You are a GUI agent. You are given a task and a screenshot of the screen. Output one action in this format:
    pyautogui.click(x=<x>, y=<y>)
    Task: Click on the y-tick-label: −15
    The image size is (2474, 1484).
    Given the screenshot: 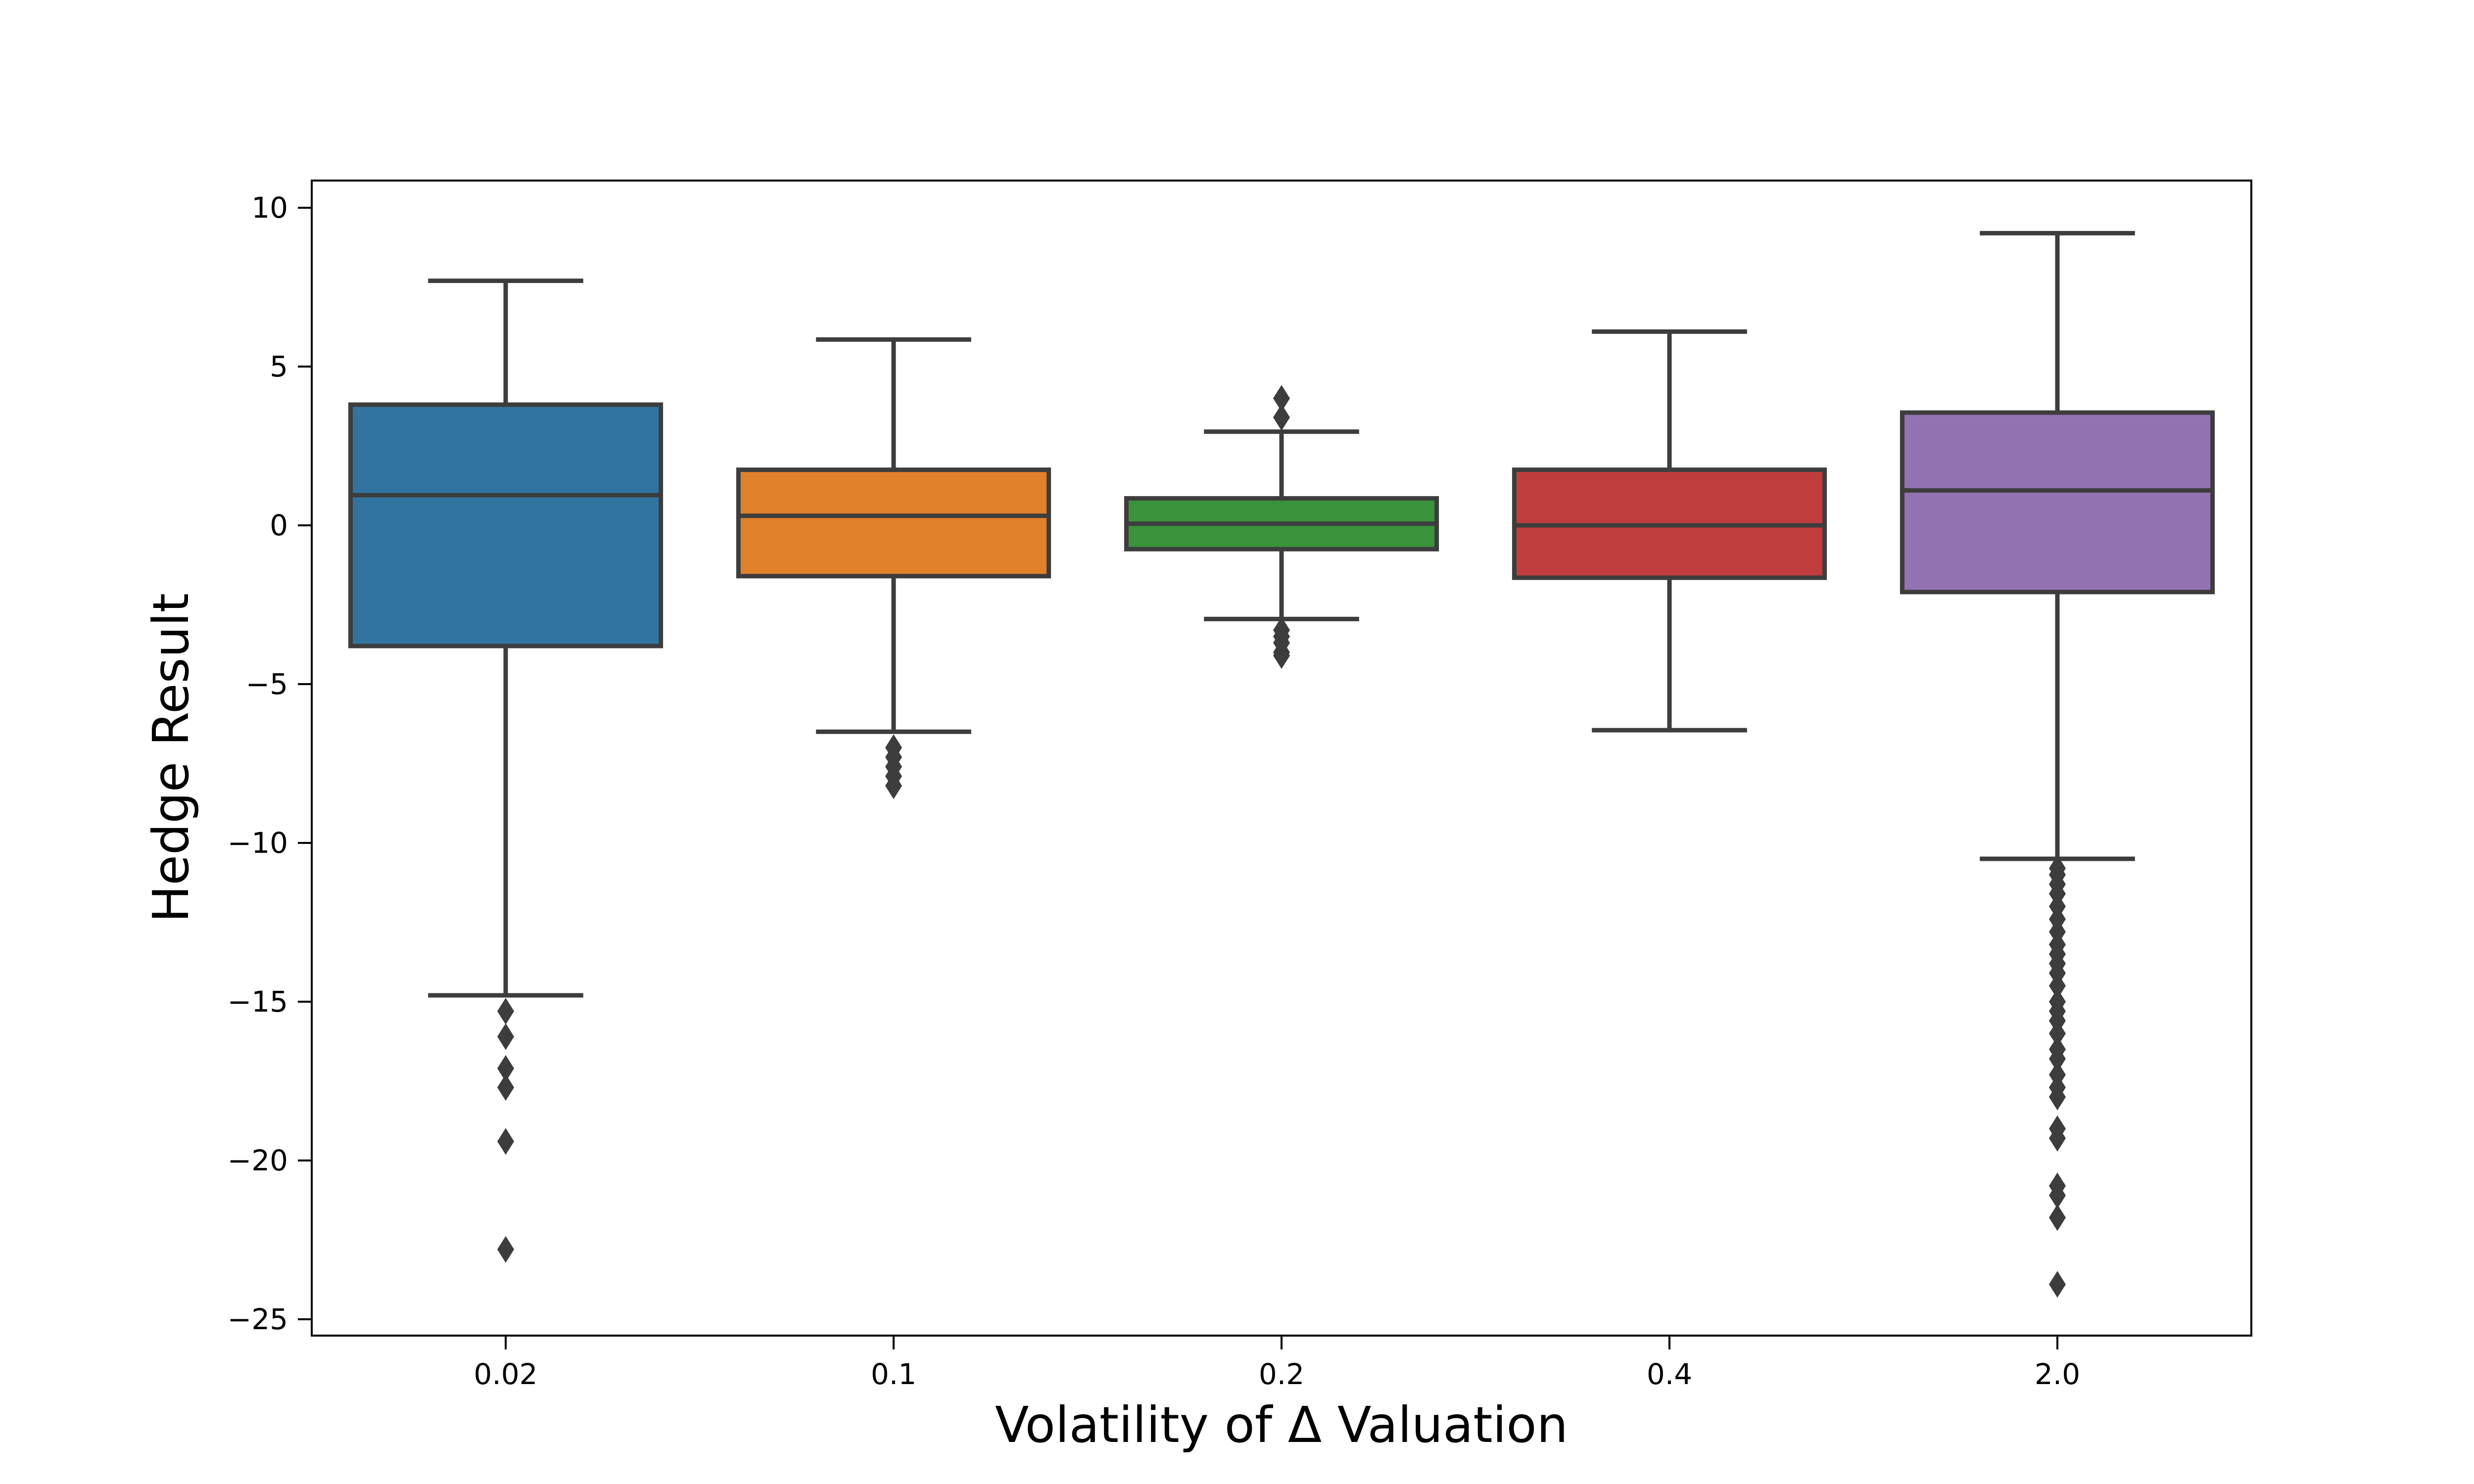 What is the action you would take?
    pyautogui.click(x=258, y=1002)
    